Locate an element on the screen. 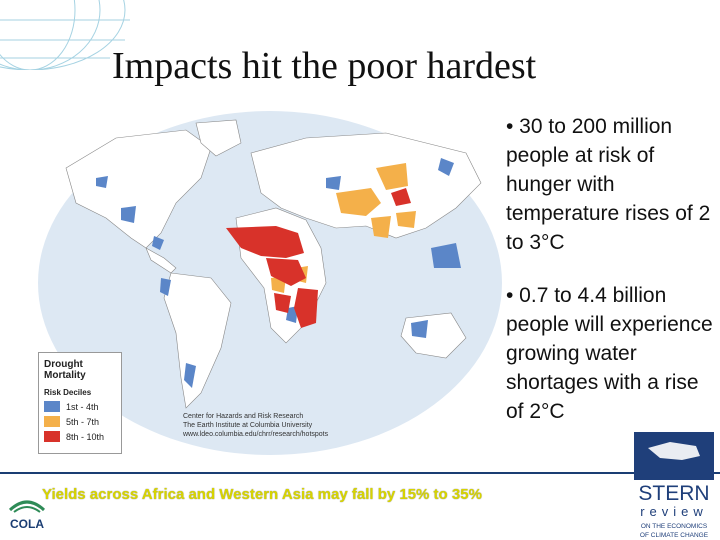  legend-label-low: 1st - 4th is located at coordinates (82, 406).